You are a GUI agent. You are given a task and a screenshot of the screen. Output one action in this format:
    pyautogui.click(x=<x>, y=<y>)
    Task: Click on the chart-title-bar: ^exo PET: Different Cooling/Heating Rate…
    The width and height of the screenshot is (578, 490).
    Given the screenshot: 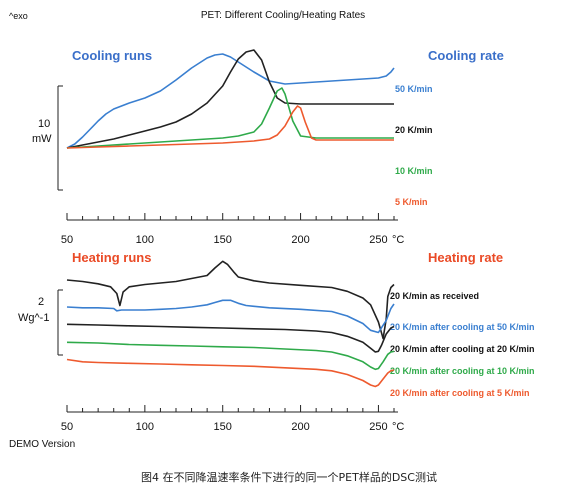 What is the action you would take?
    pyautogui.click(x=283, y=13)
    